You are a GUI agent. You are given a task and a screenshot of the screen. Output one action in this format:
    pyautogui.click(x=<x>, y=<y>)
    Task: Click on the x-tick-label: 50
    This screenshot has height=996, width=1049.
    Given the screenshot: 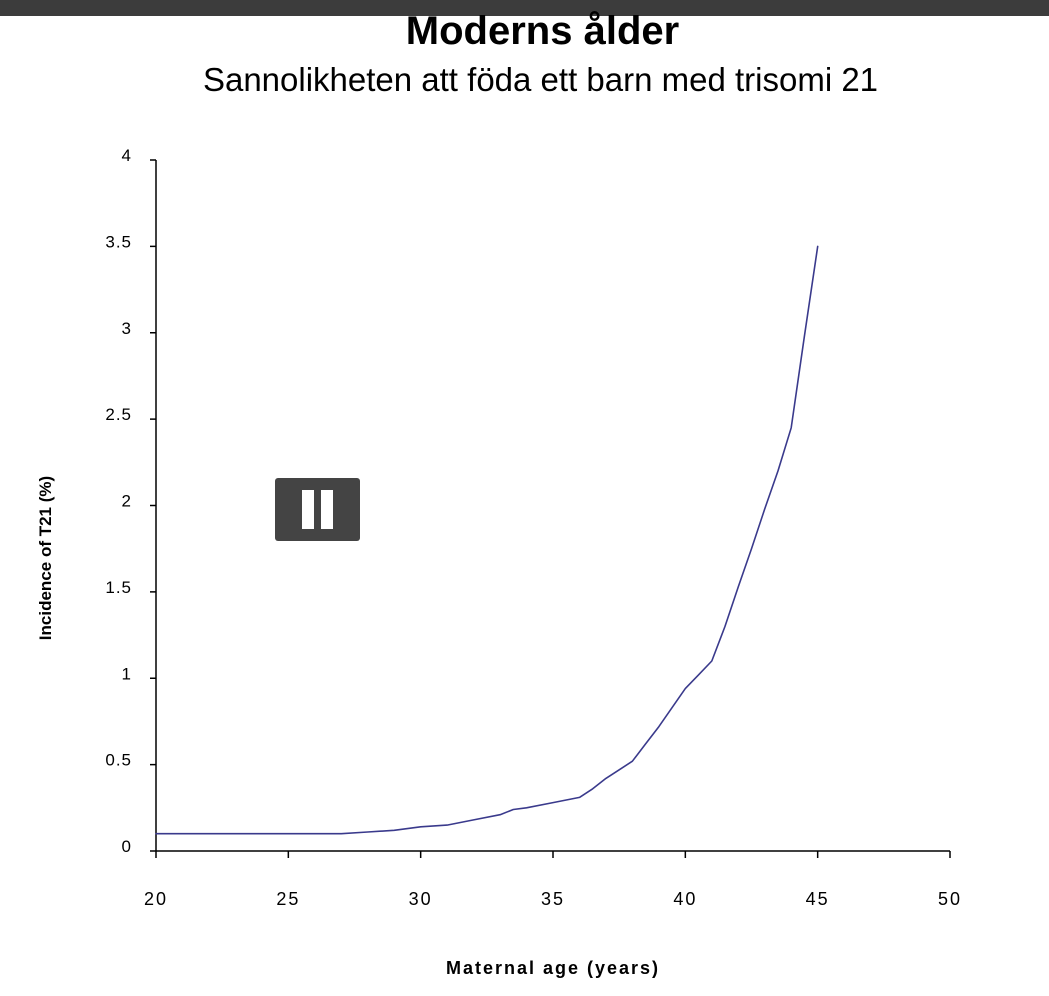 What is the action you would take?
    pyautogui.click(x=950, y=899)
    